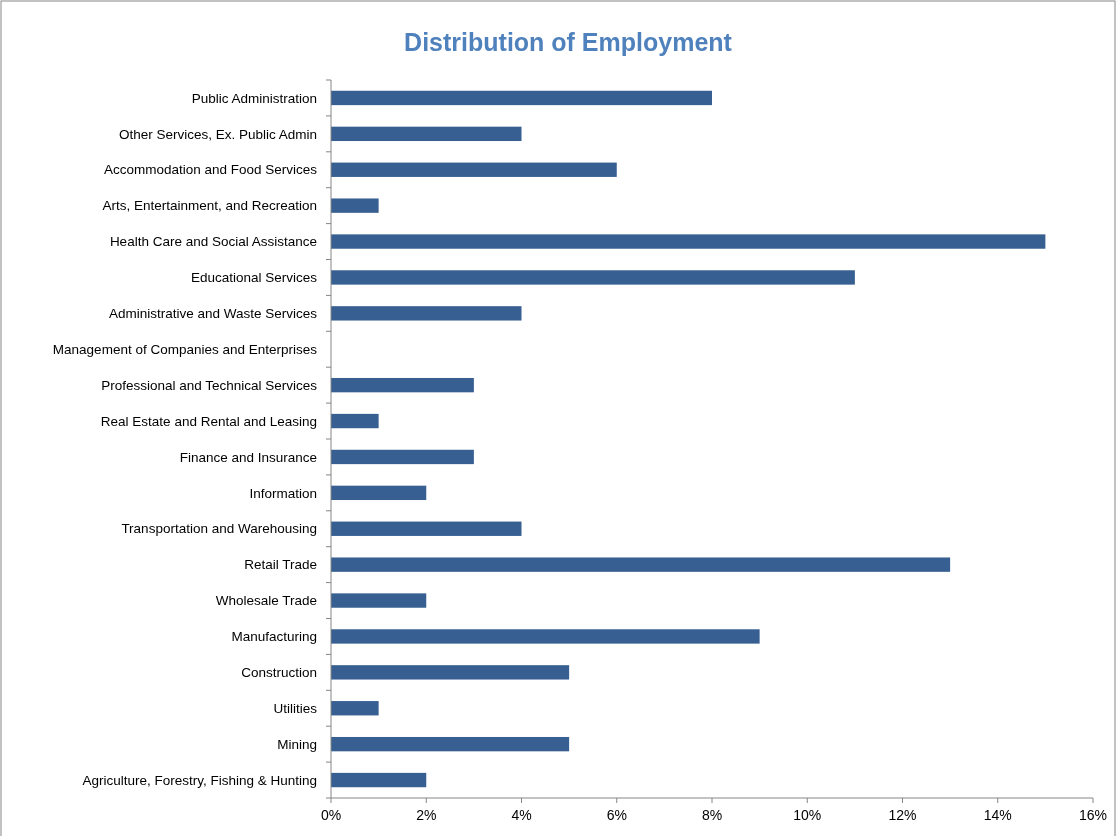 This screenshot has height=836, width=1116. What do you see at coordinates (902, 815) in the screenshot?
I see `x-tick-label: 12%` at bounding box center [902, 815].